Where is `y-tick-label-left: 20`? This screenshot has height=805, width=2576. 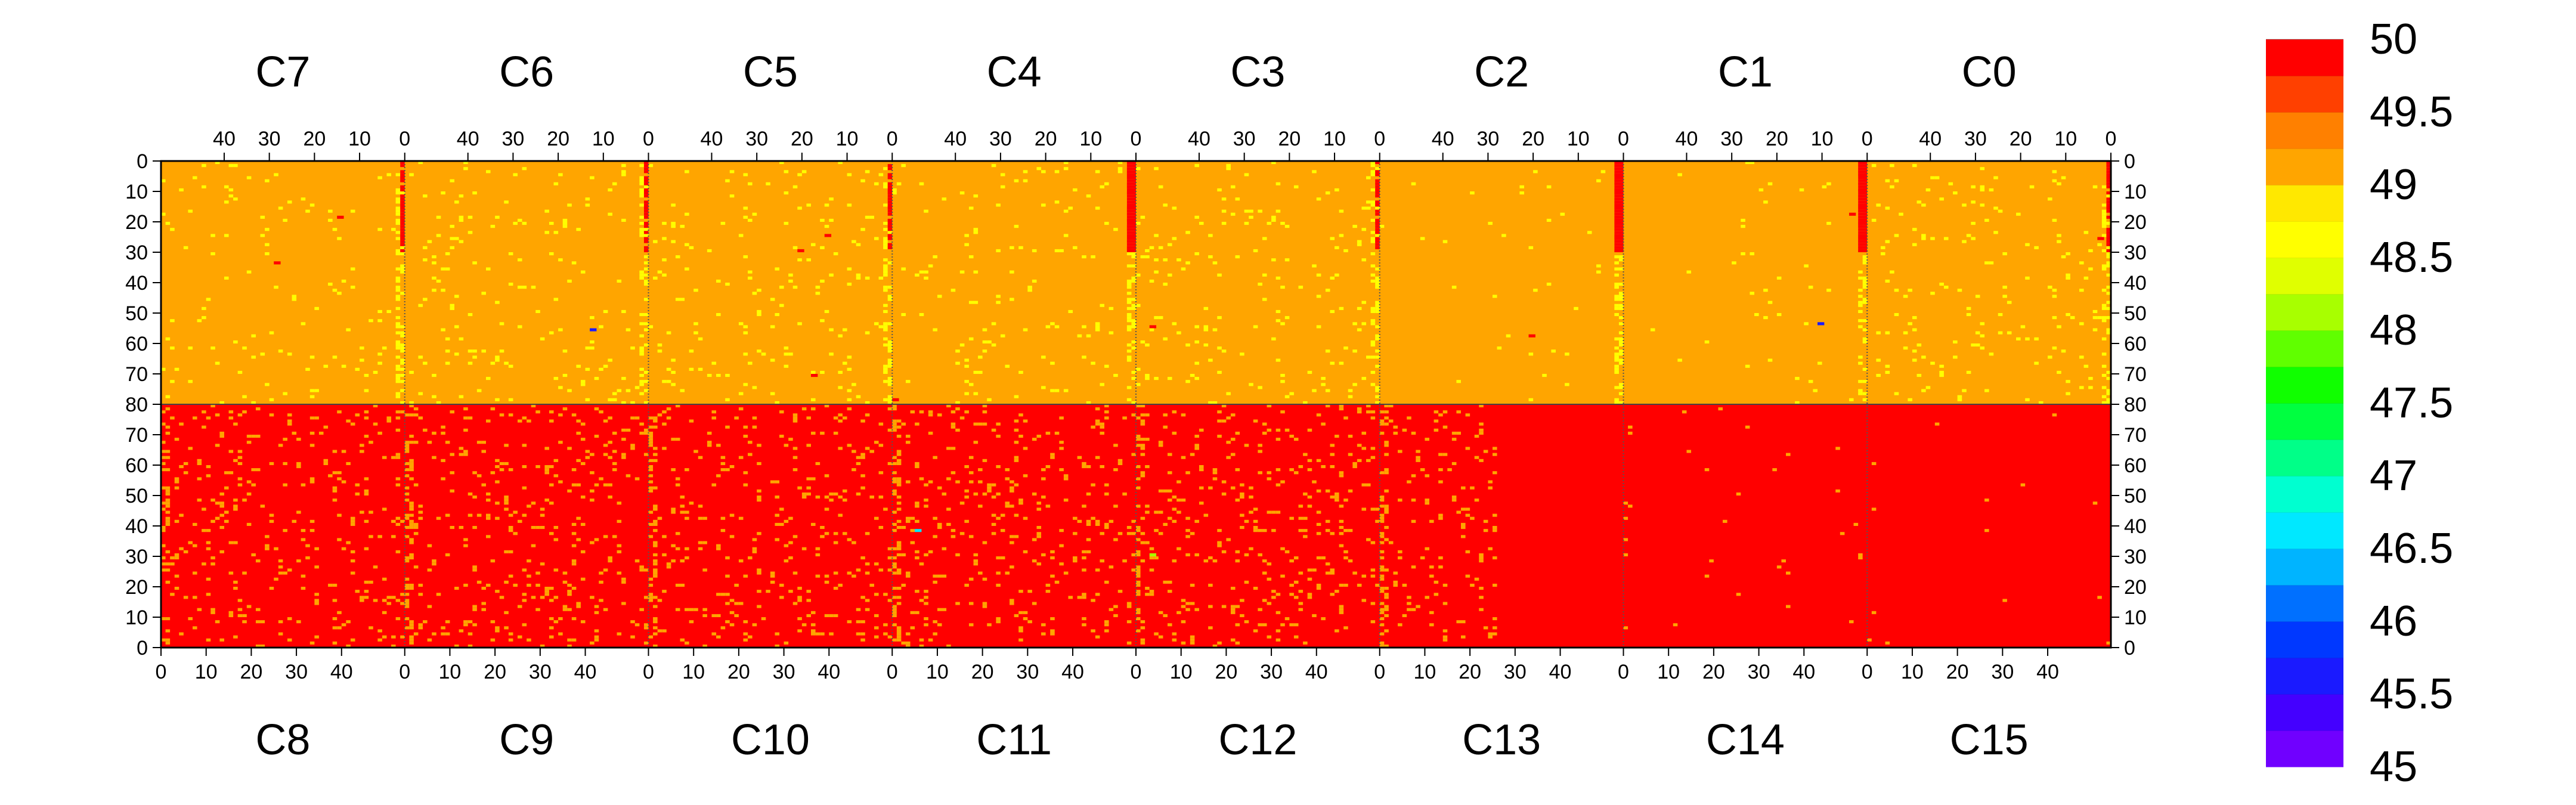 y-tick-label-left: 20 is located at coordinates (136, 223).